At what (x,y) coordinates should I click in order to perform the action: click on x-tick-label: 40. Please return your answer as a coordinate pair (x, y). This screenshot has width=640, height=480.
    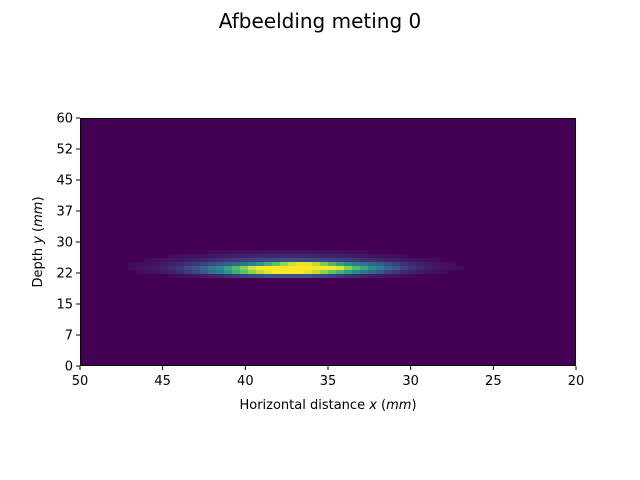
    Looking at the image, I should click on (245, 381).